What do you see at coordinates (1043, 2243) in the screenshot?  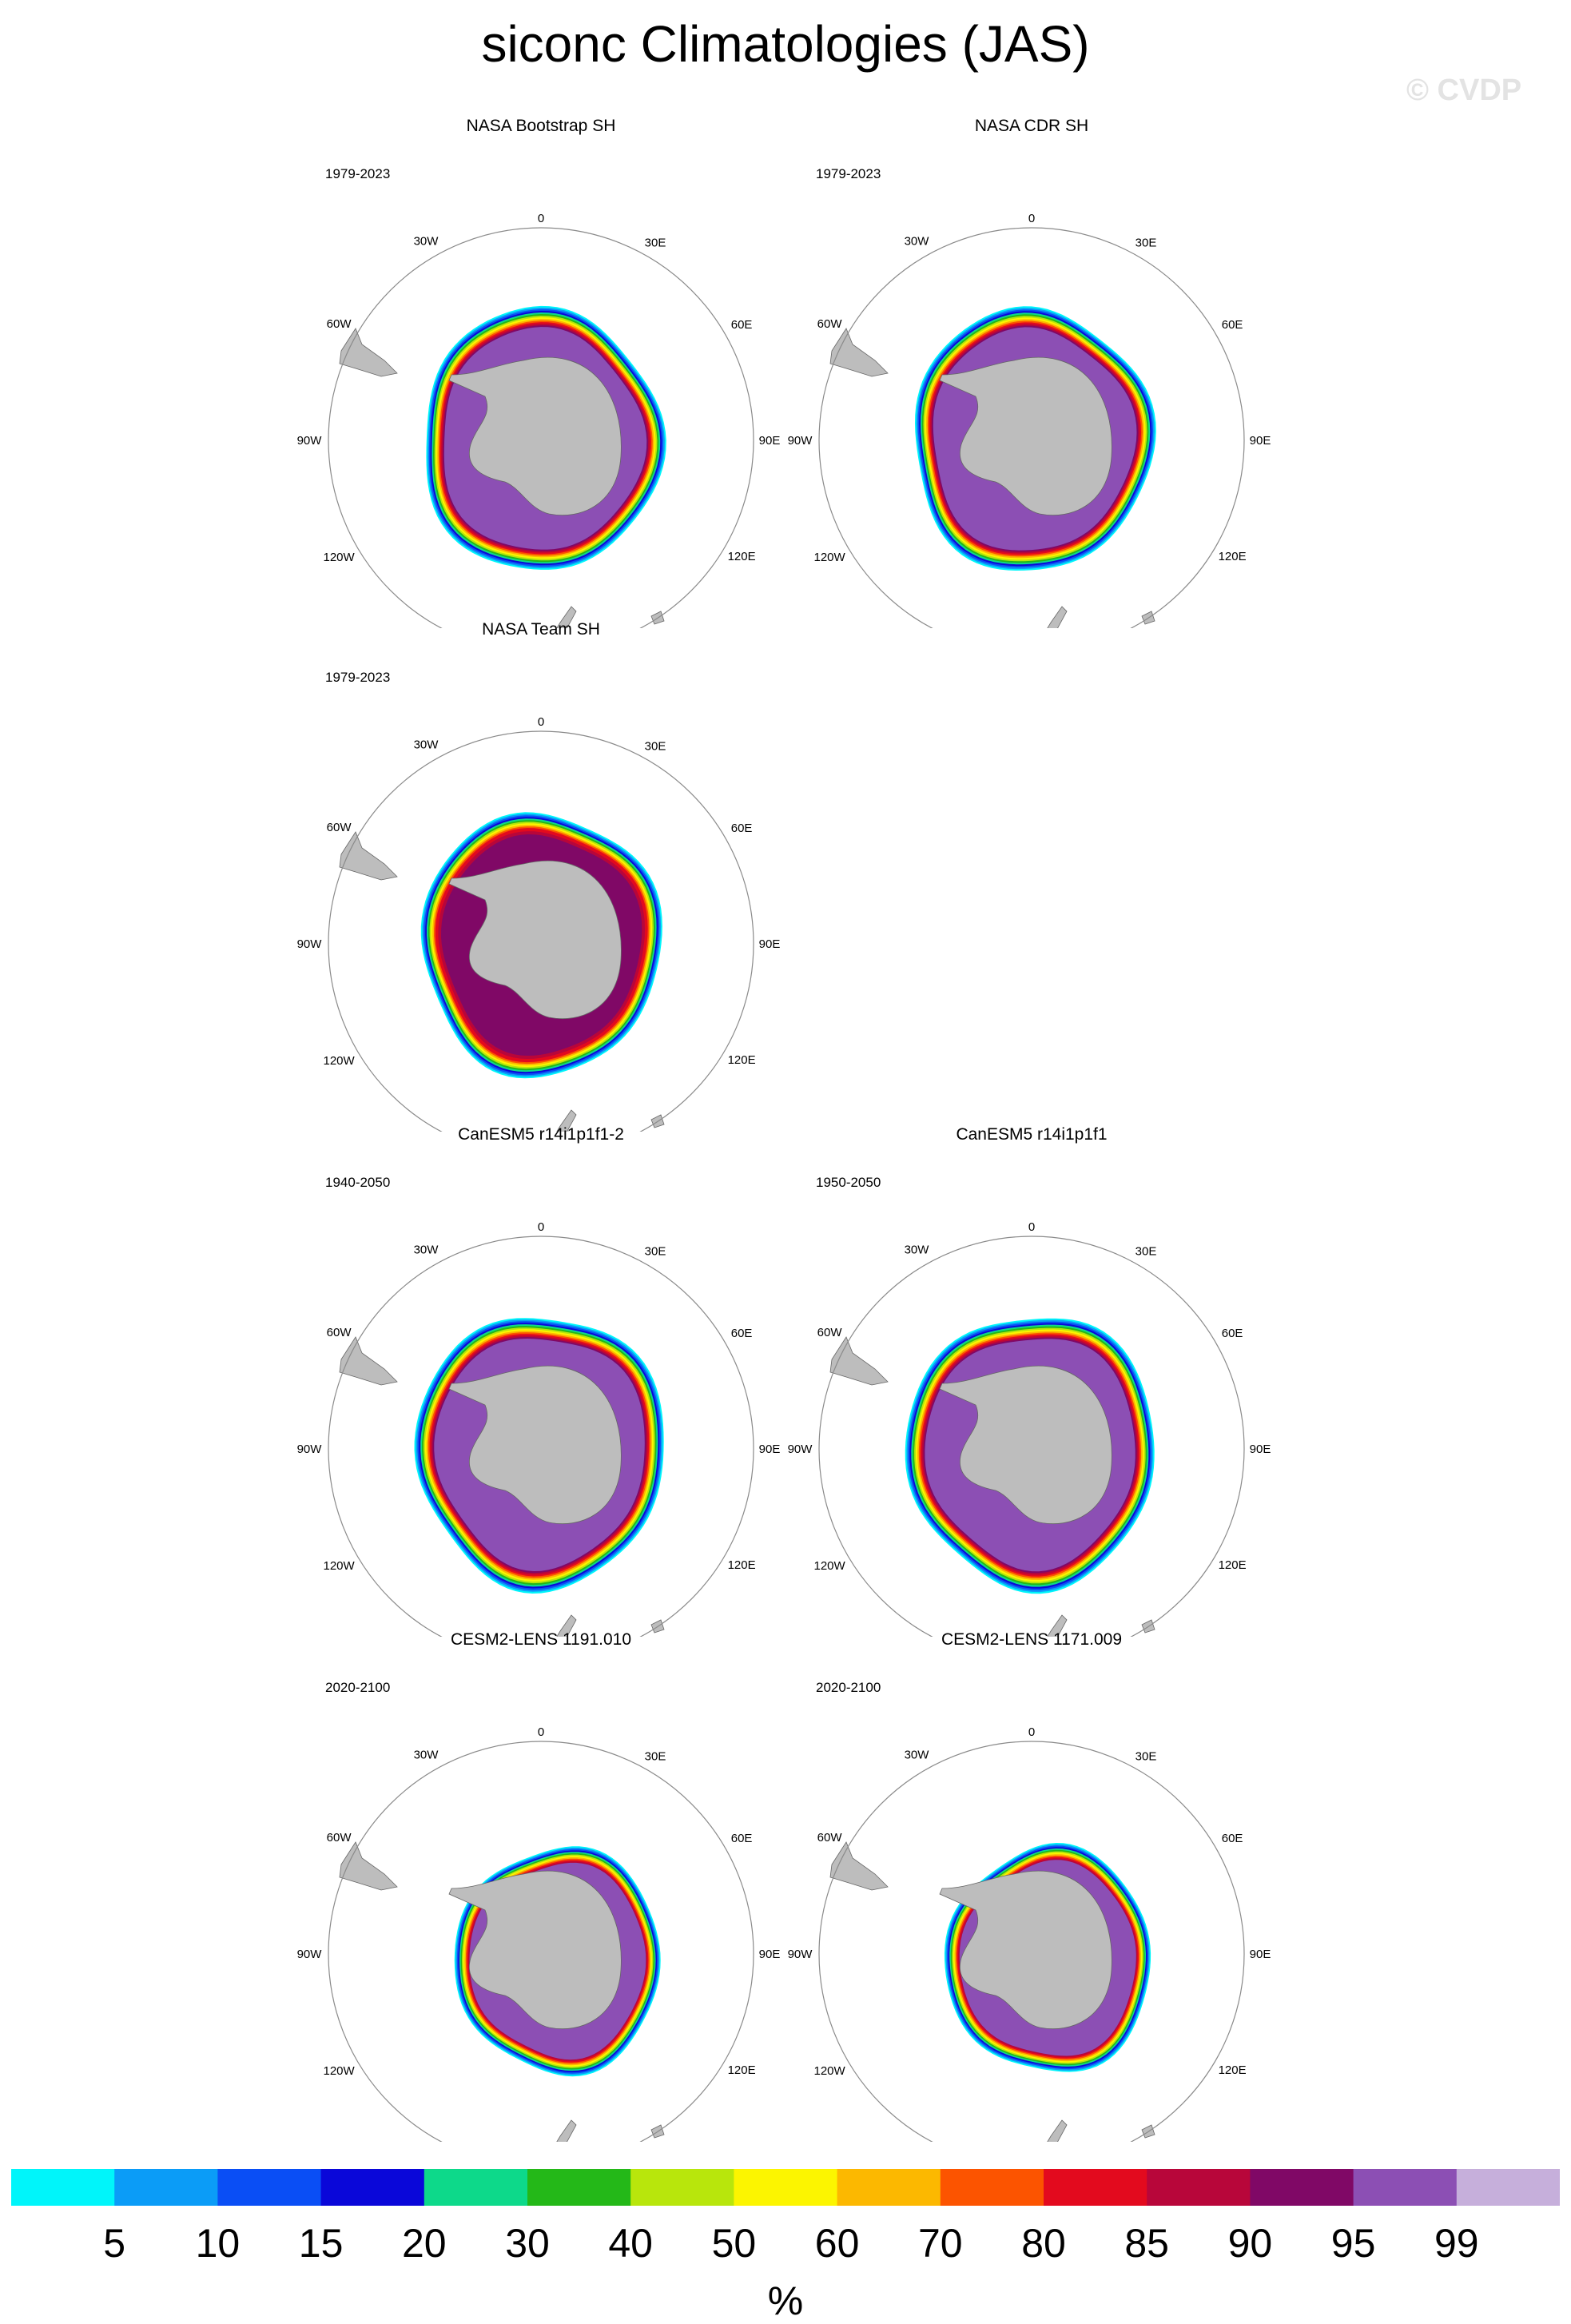 I see `colorbar-tick-label: 80` at bounding box center [1043, 2243].